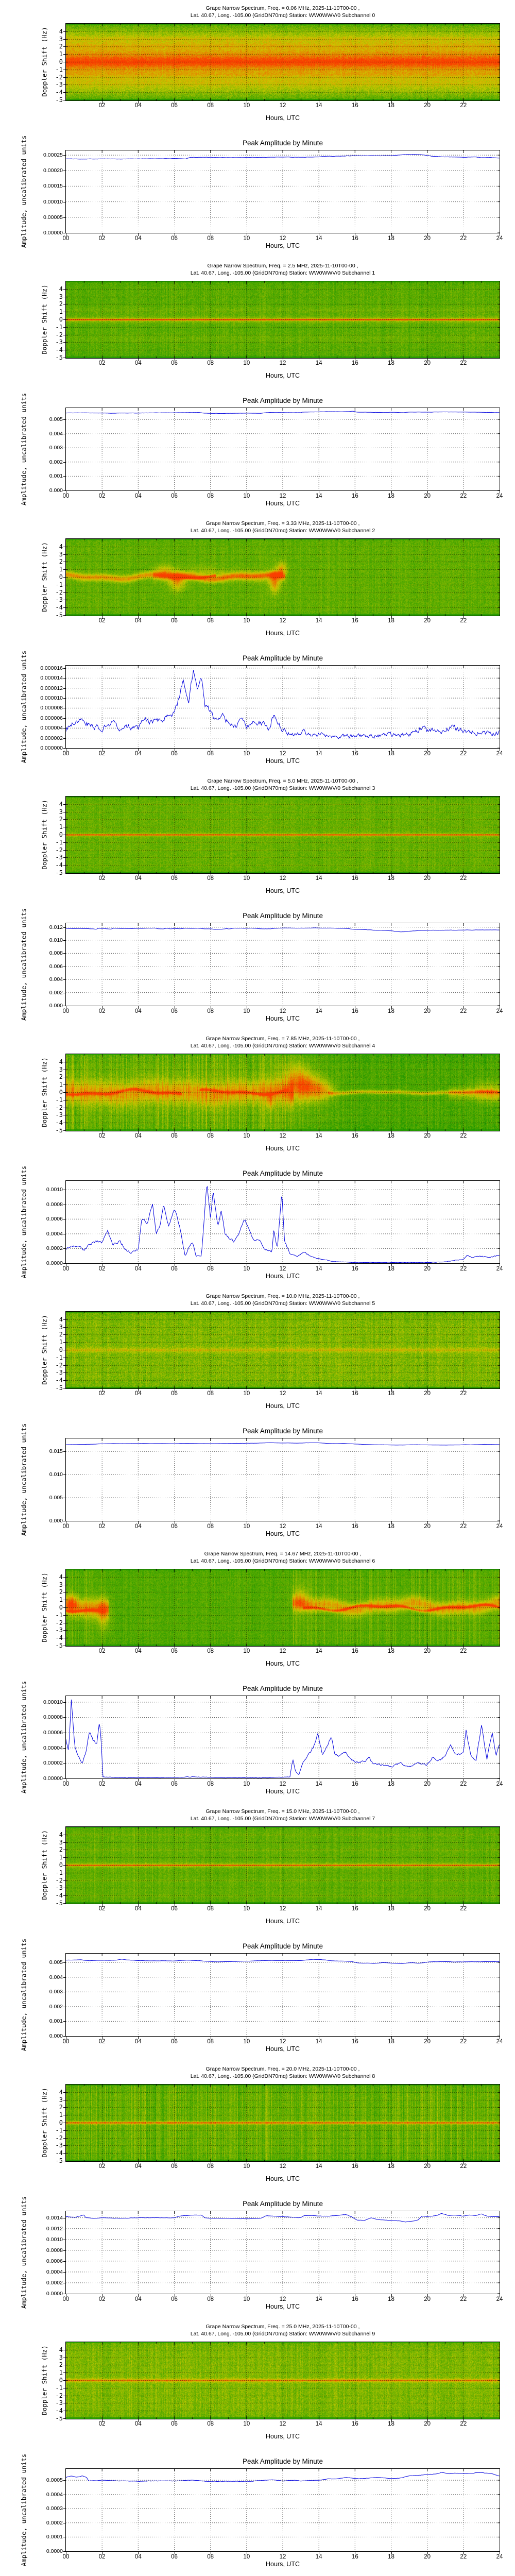 This screenshot has width=515, height=2576. I want to click on amplitude-xtick-label: 00, so click(66, 238).